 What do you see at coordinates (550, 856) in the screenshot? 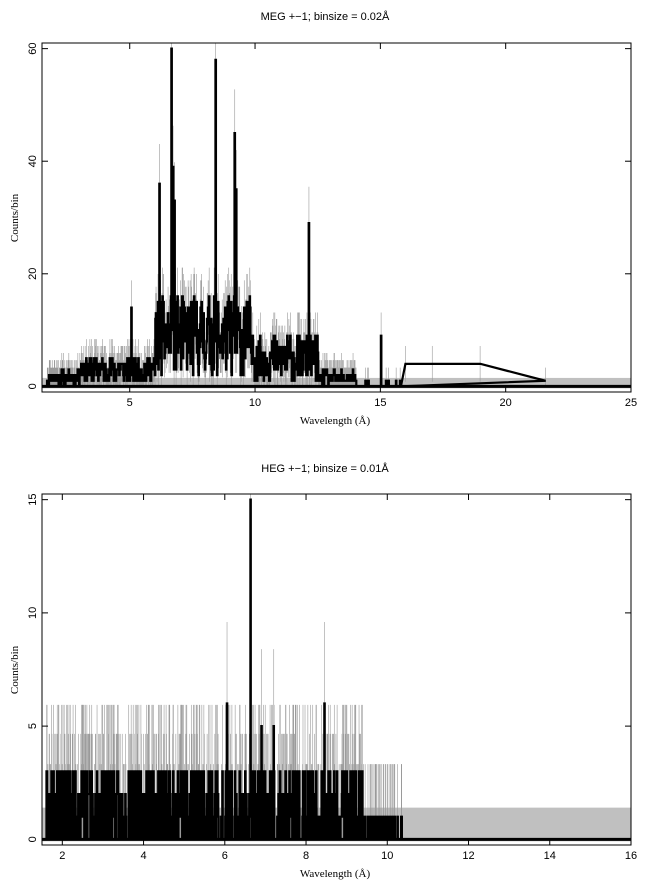
I see `x-tick-label: 14` at bounding box center [550, 856].